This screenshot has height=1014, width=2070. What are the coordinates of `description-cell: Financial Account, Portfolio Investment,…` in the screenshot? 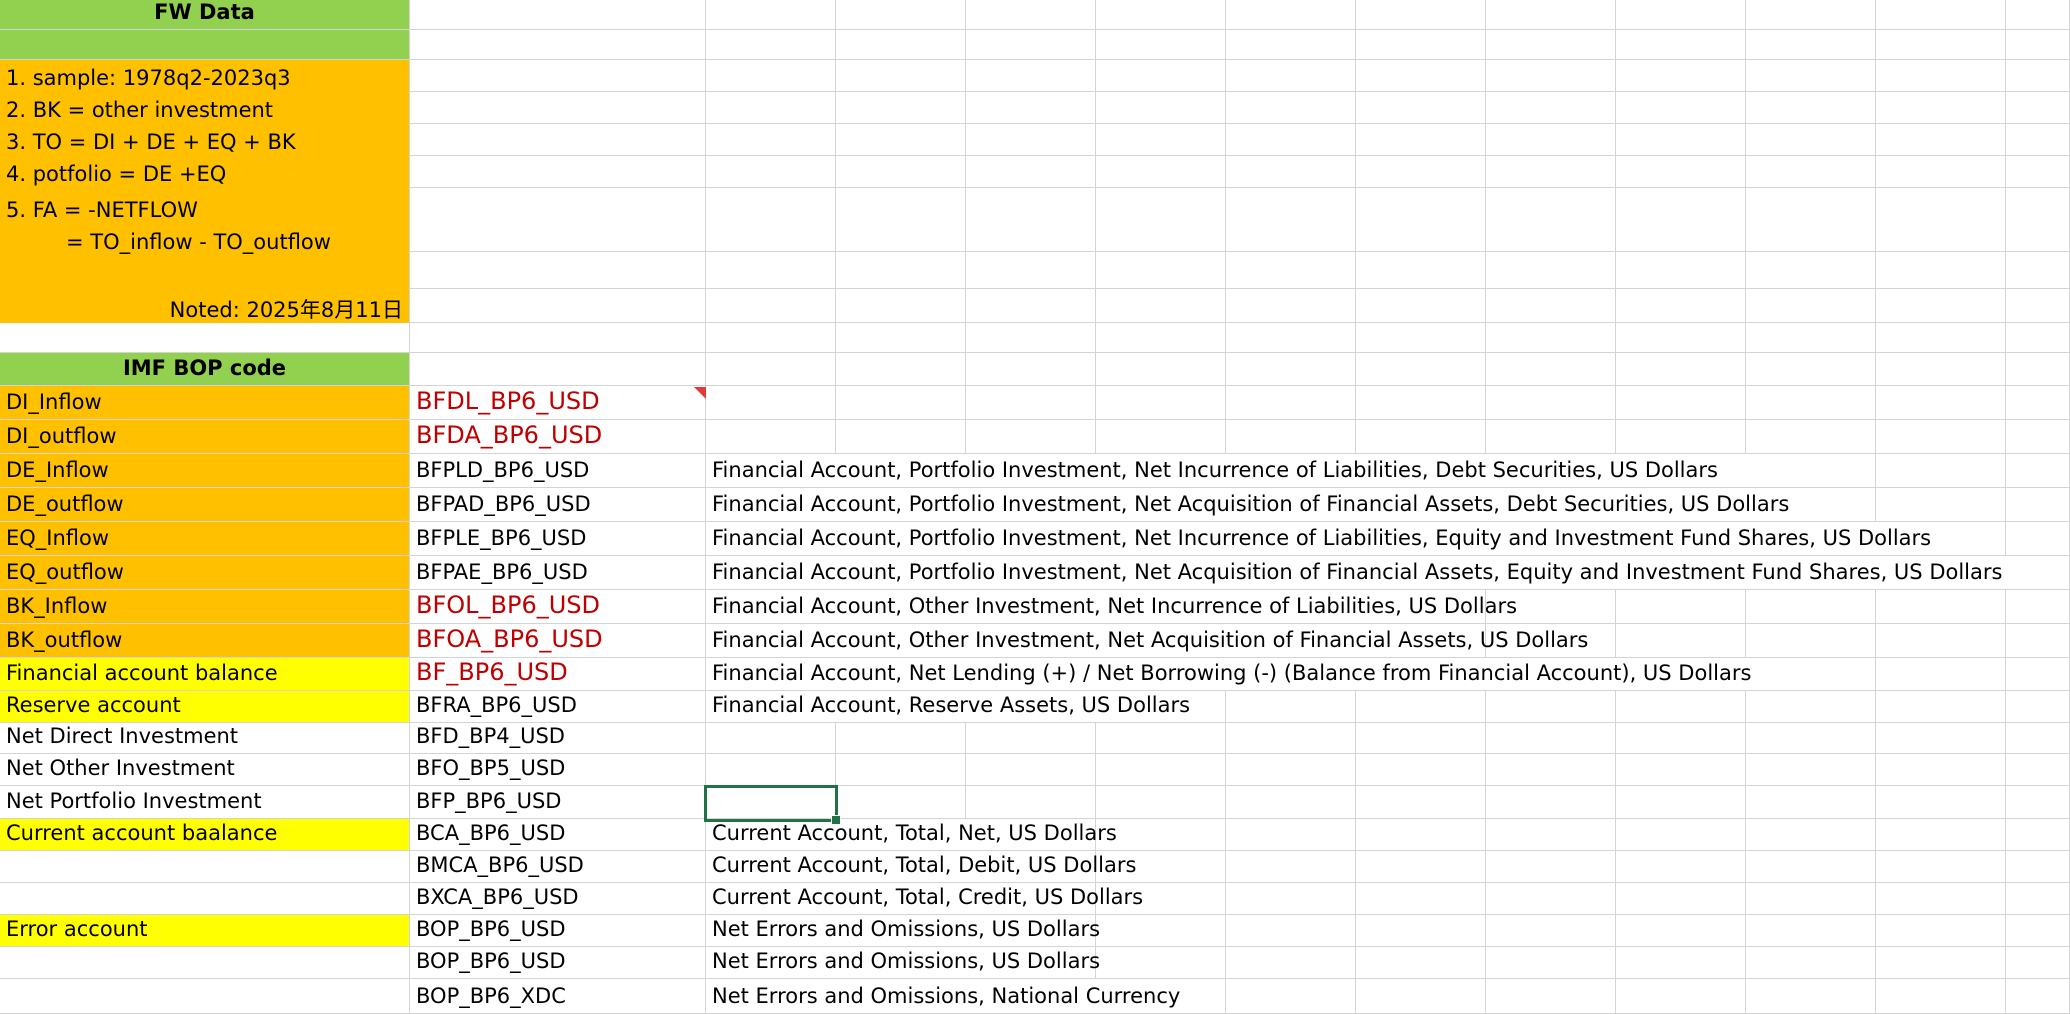 It's located at (1247, 505).